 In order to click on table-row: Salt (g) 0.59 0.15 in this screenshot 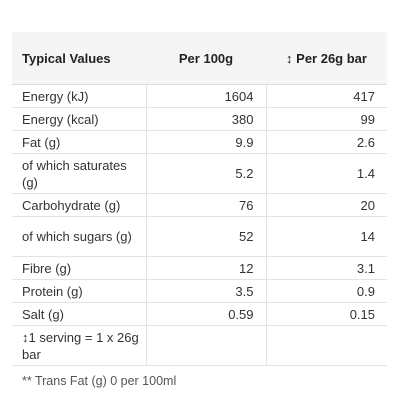, I will do `click(199, 314)`.